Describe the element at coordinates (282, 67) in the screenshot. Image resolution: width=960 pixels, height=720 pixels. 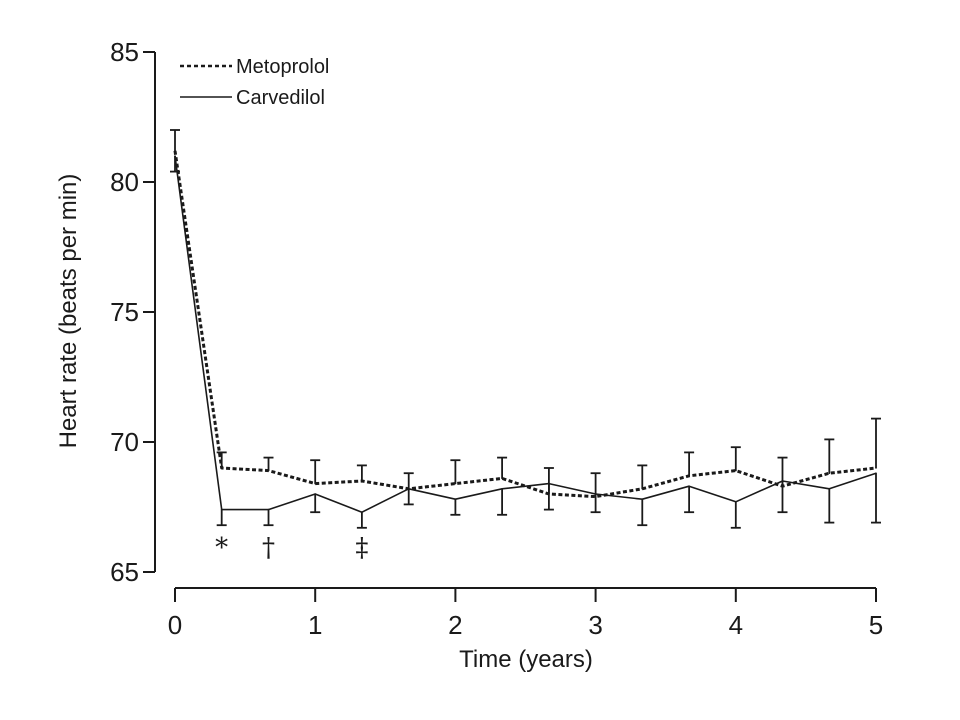
I see `legend-label-metoprolol: Metoprolol` at that location.